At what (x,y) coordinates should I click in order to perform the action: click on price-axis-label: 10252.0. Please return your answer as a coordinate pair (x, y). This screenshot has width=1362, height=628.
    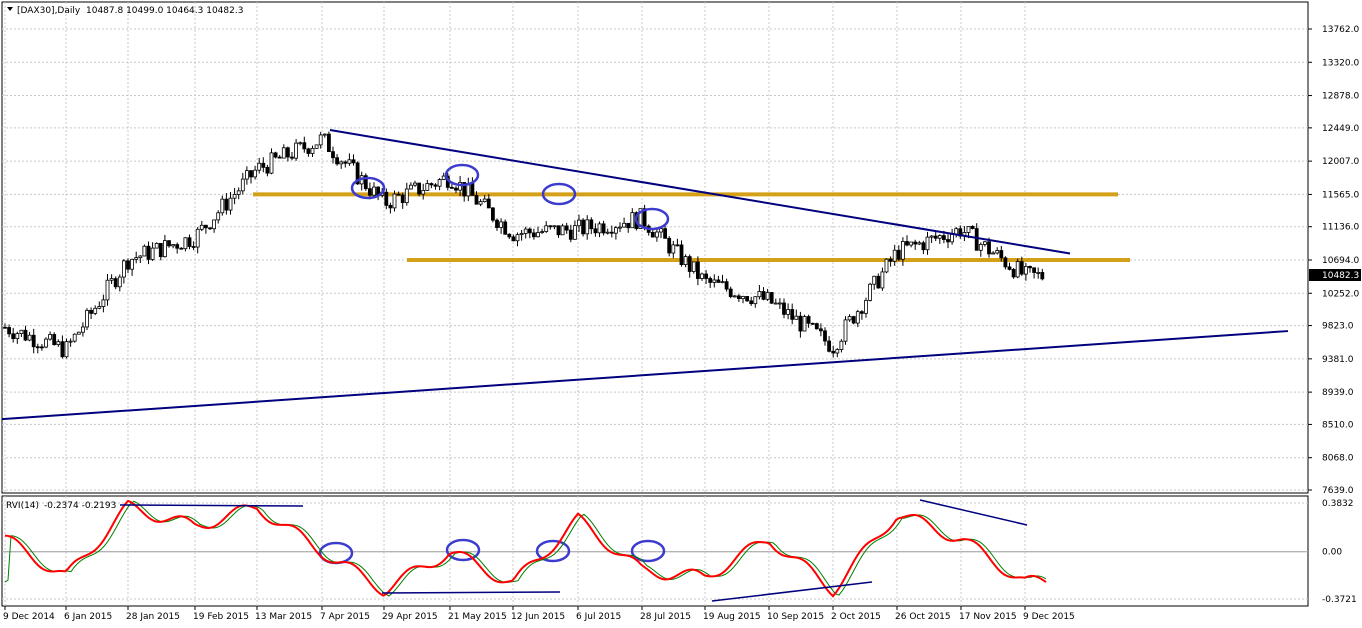
    Looking at the image, I should click on (1340, 294).